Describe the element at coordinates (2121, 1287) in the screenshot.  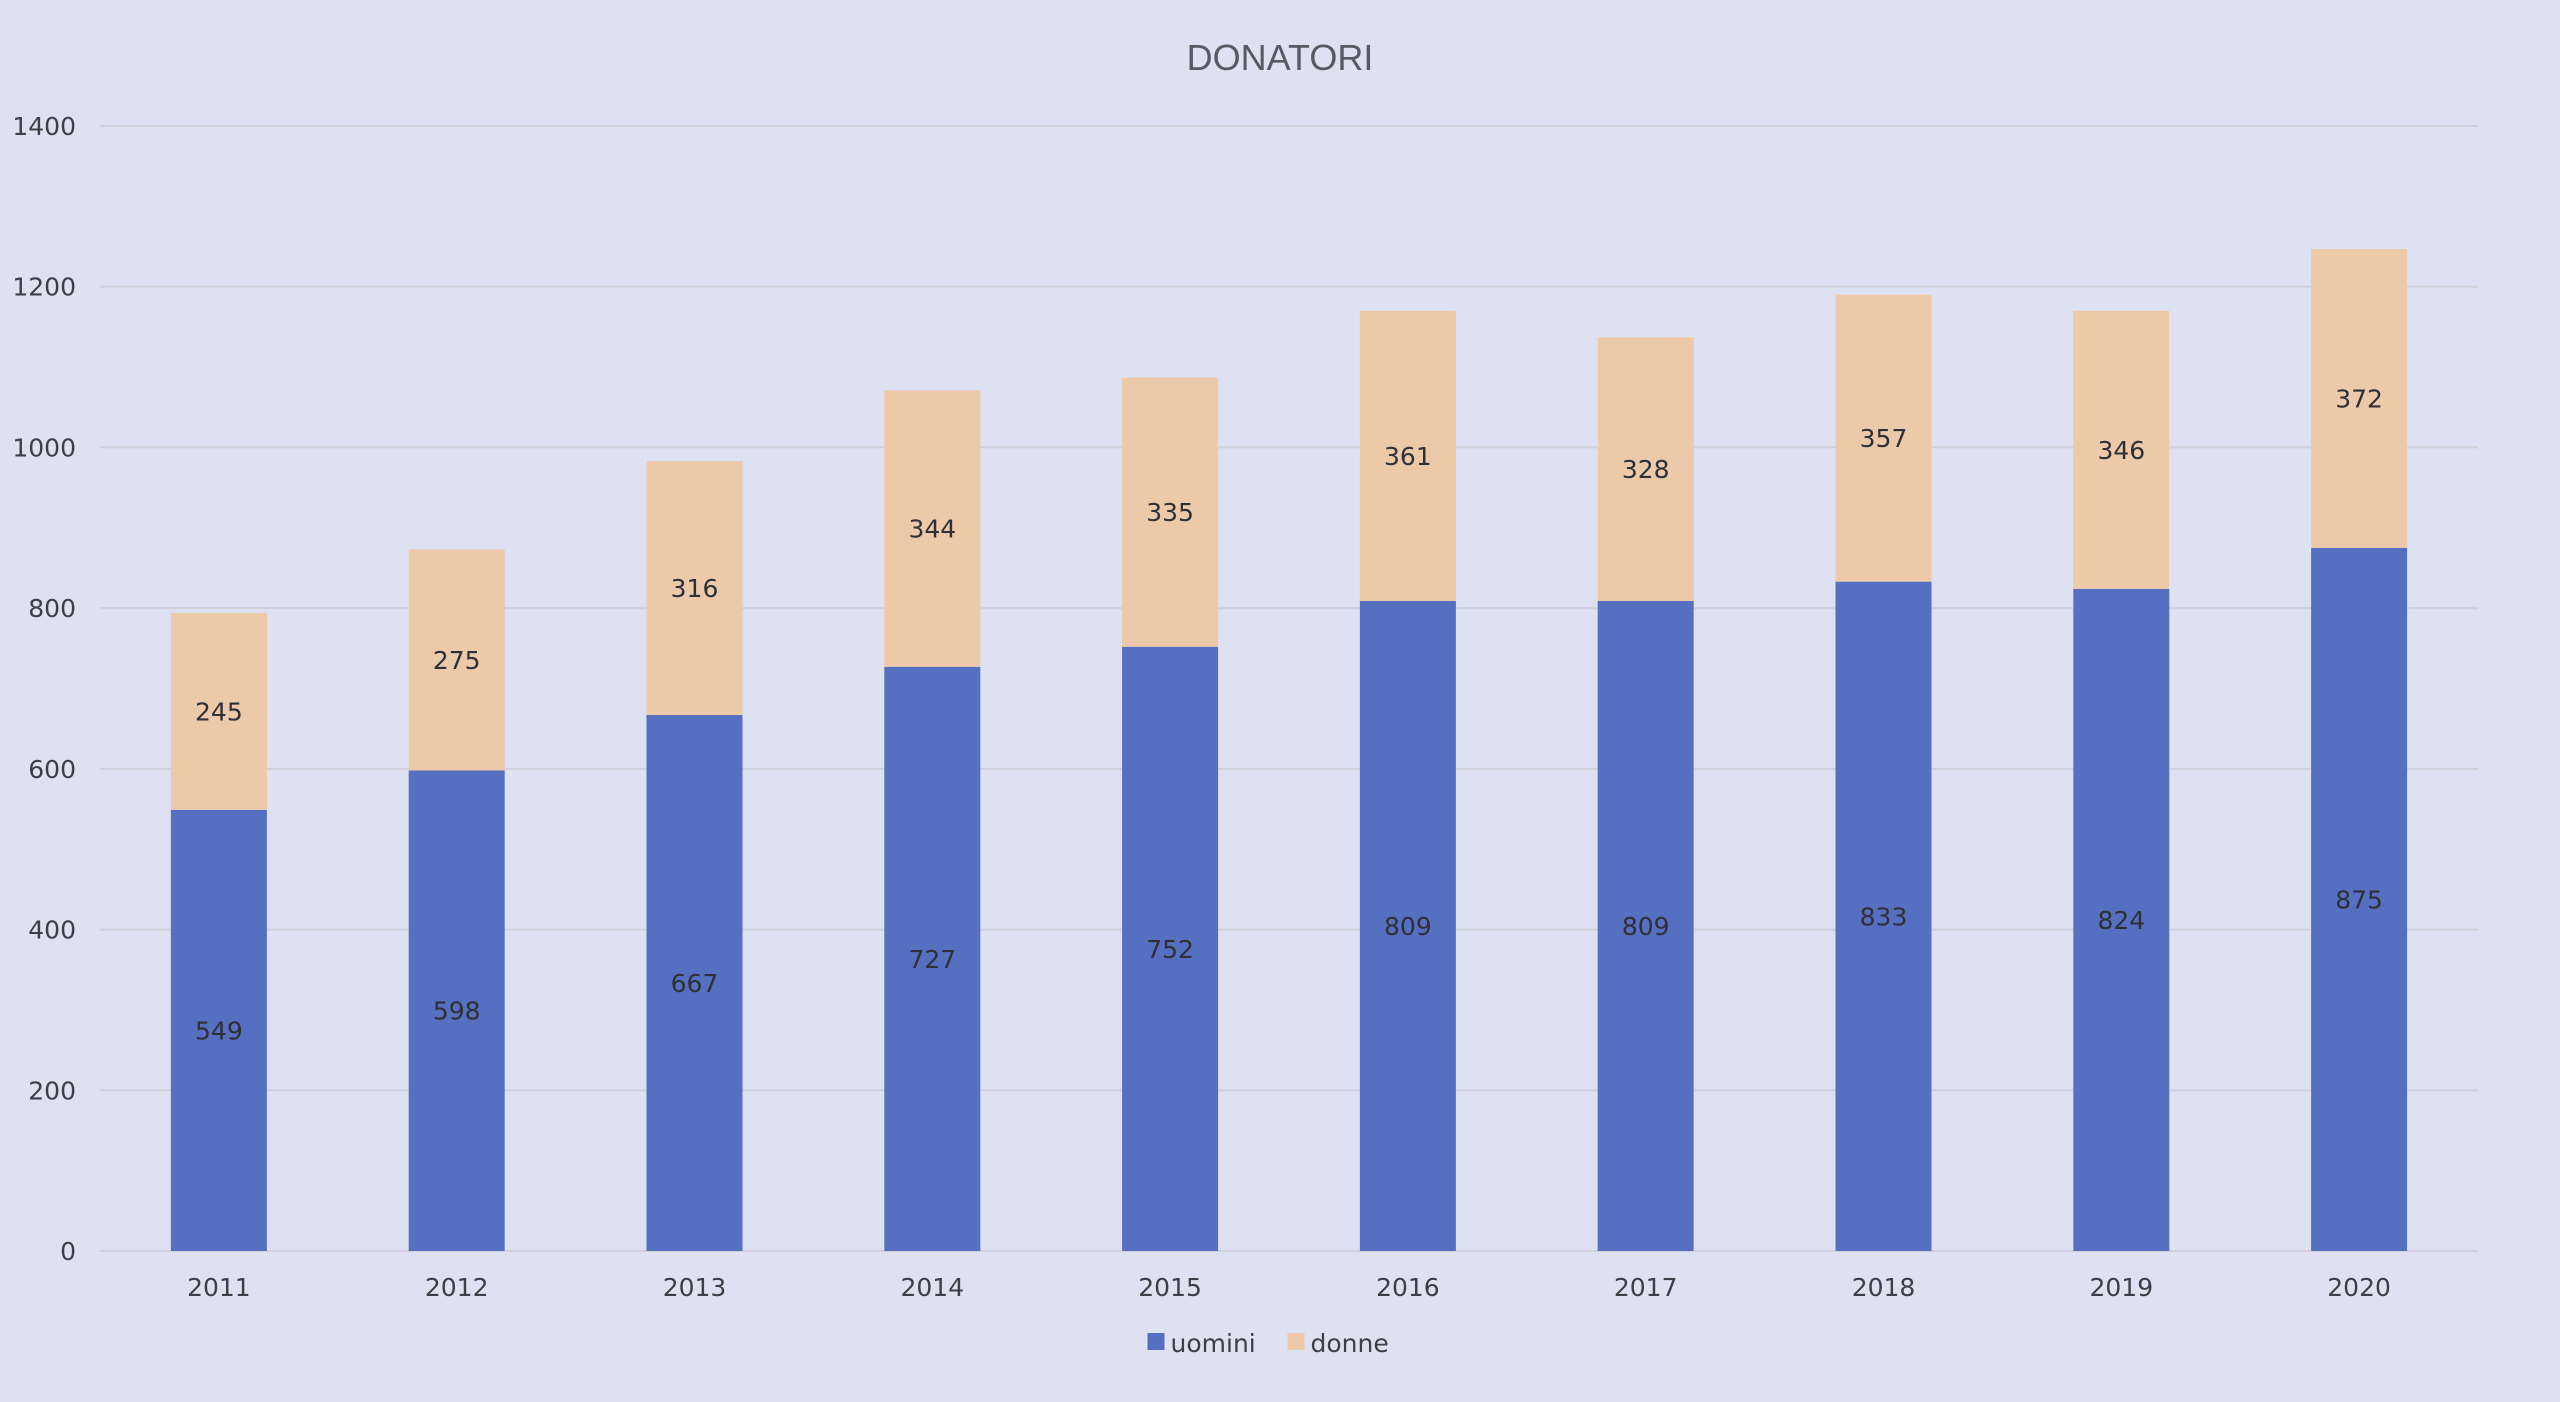
I see `x-tick-label: 2019` at that location.